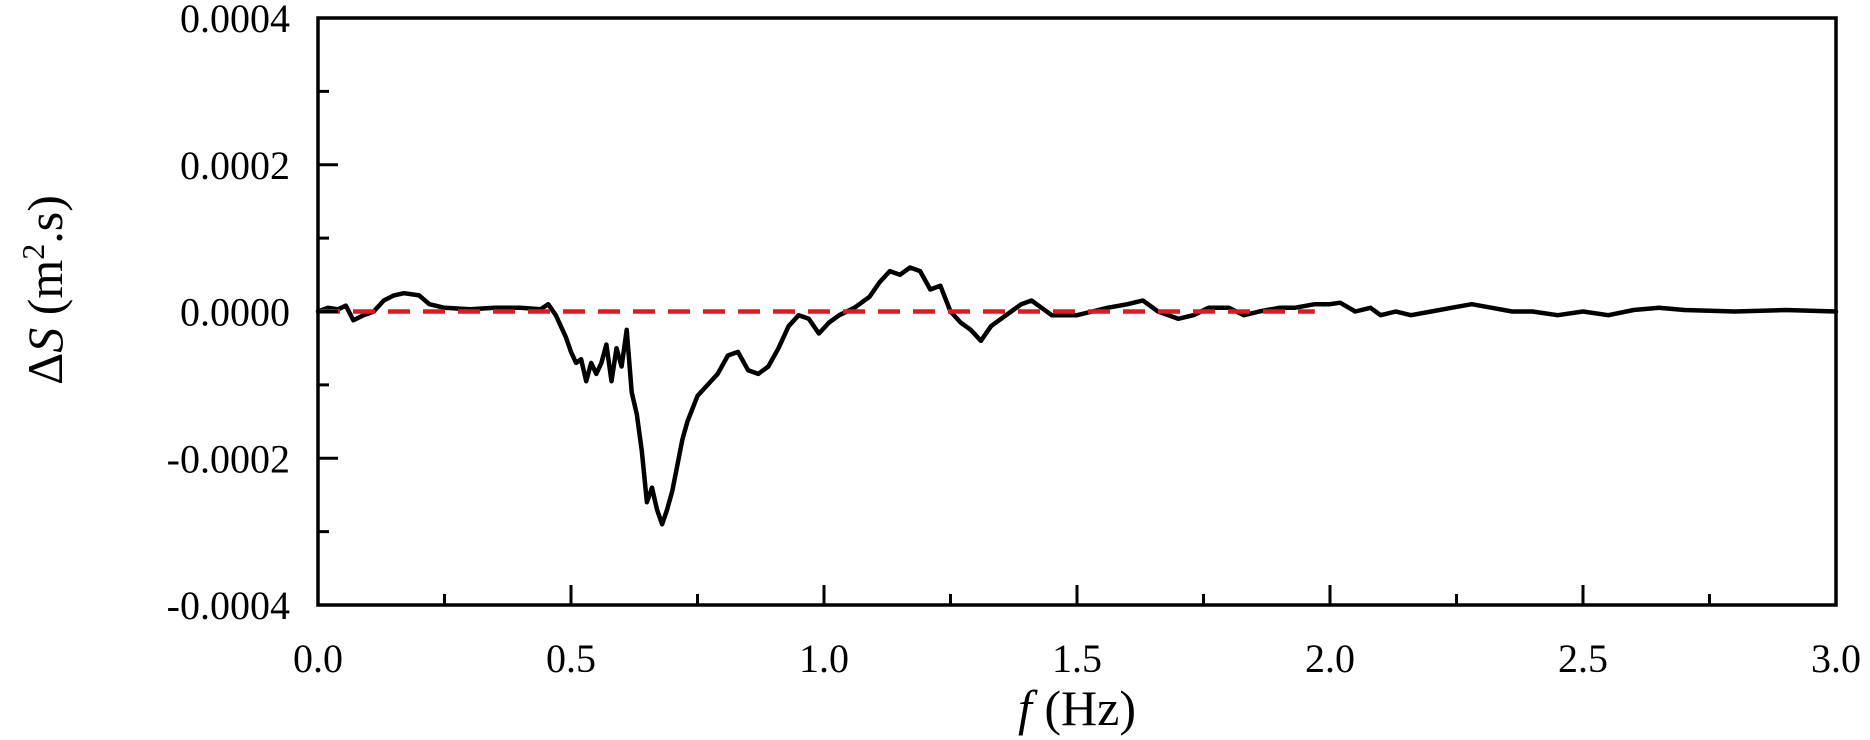 This screenshot has width=1870, height=740. I want to click on x-tick-label: 1.5, so click(1077, 658).